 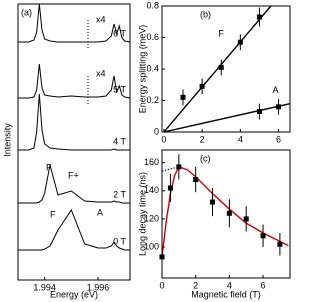 I want to click on field-label: 0 T, so click(x=119, y=241).